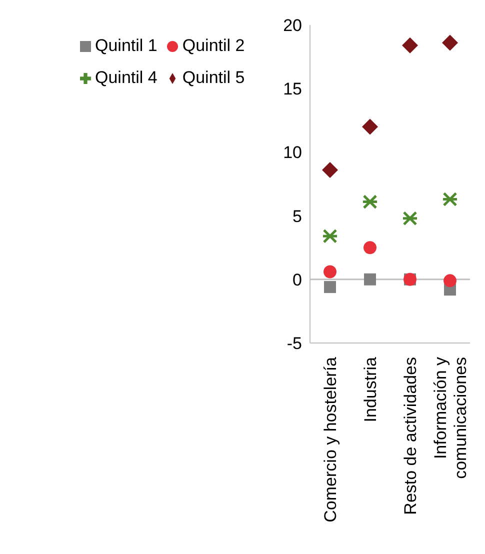 Image resolution: width=485 pixels, height=554 pixels. I want to click on legend-label: Quintil 5, so click(213, 77).